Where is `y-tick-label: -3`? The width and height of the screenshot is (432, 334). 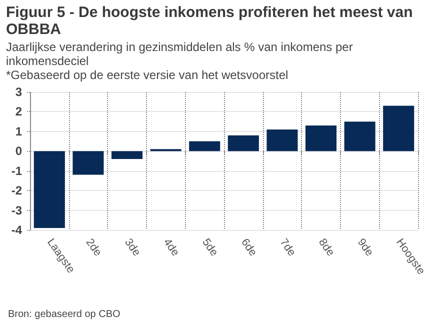 y-tick-label: -3 is located at coordinates (16, 210).